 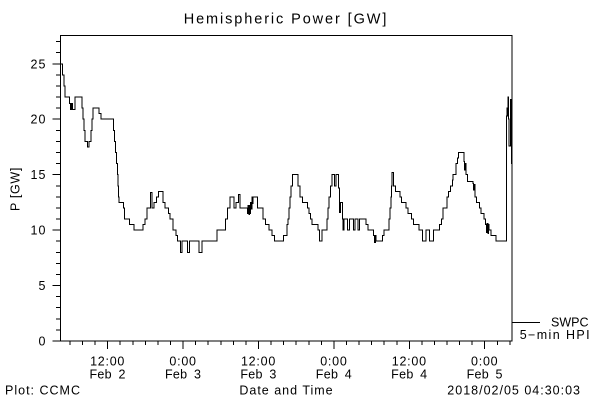 I want to click on svg-text: 5−min HPI, so click(x=555, y=335).